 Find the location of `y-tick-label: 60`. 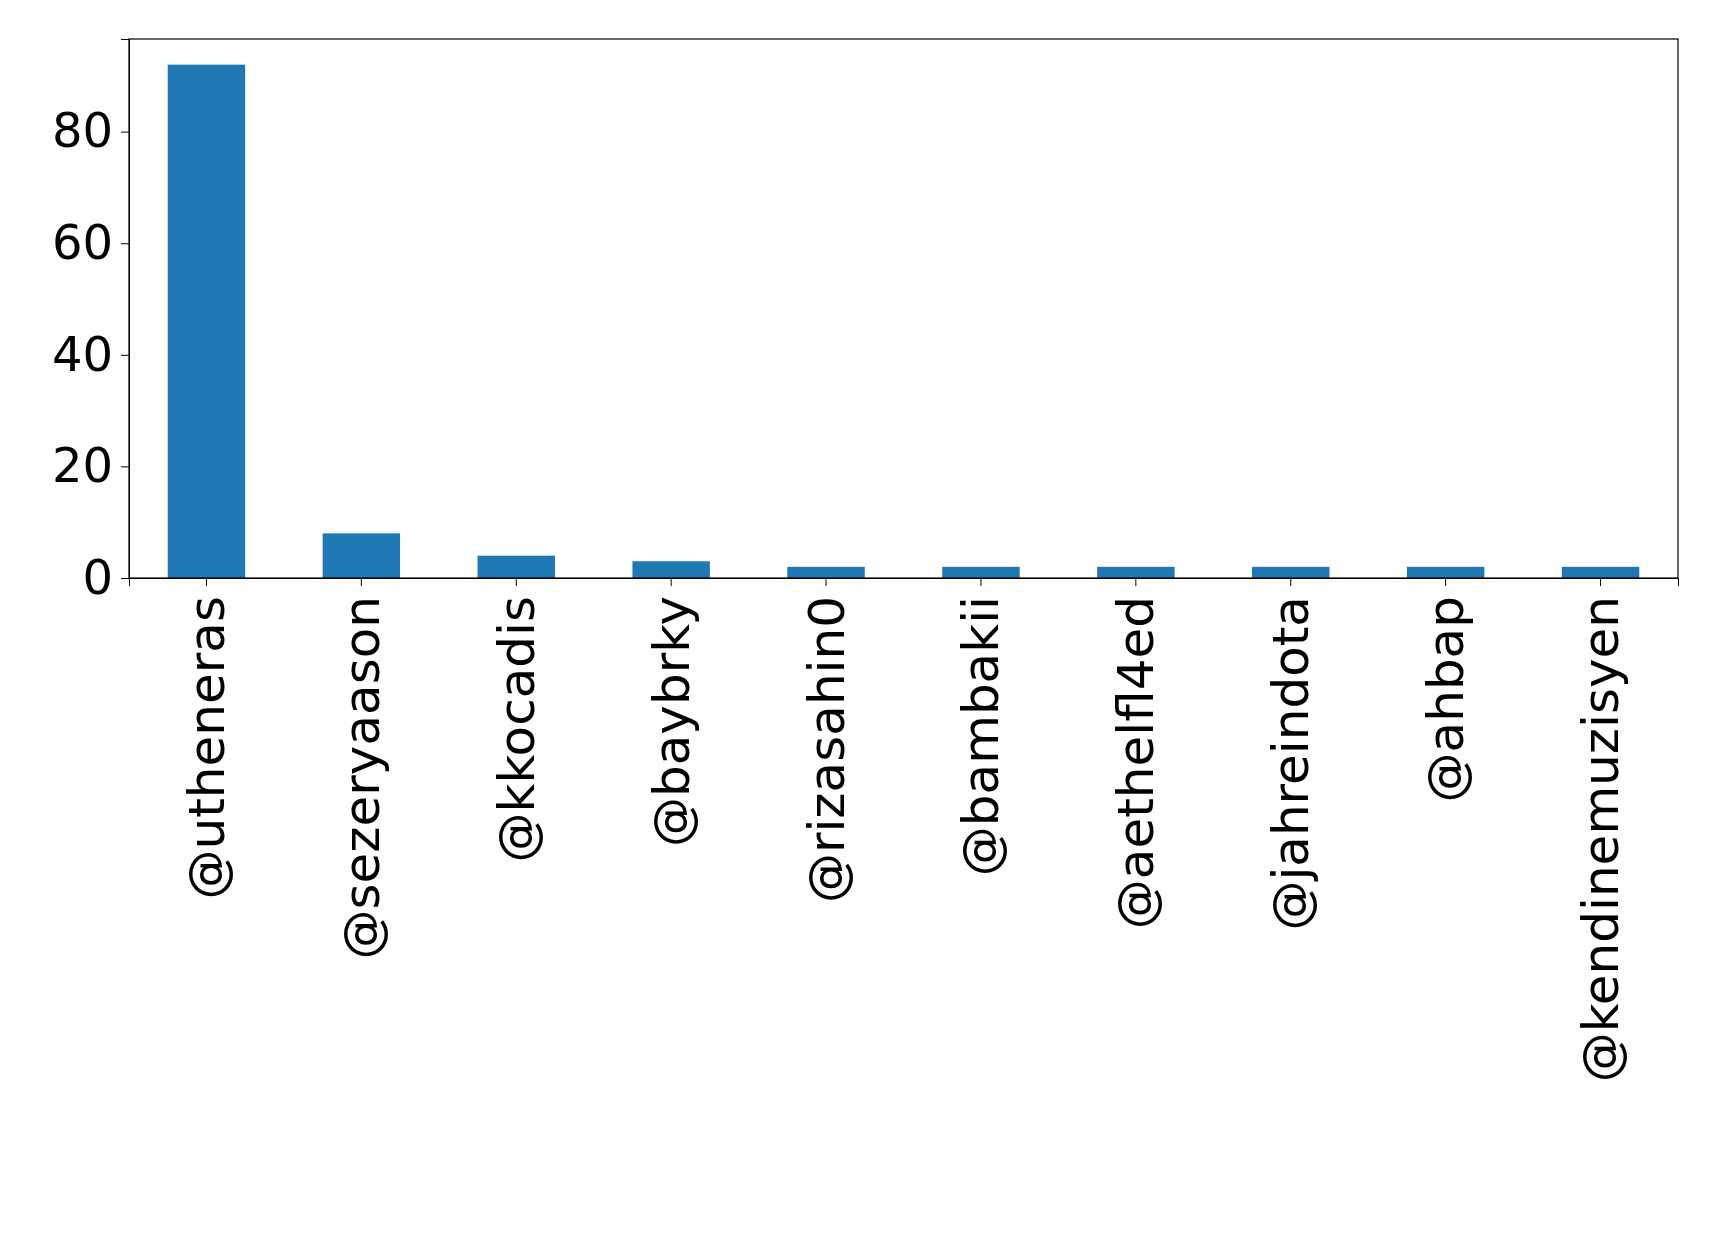

y-tick-label: 60 is located at coordinates (82, 242).